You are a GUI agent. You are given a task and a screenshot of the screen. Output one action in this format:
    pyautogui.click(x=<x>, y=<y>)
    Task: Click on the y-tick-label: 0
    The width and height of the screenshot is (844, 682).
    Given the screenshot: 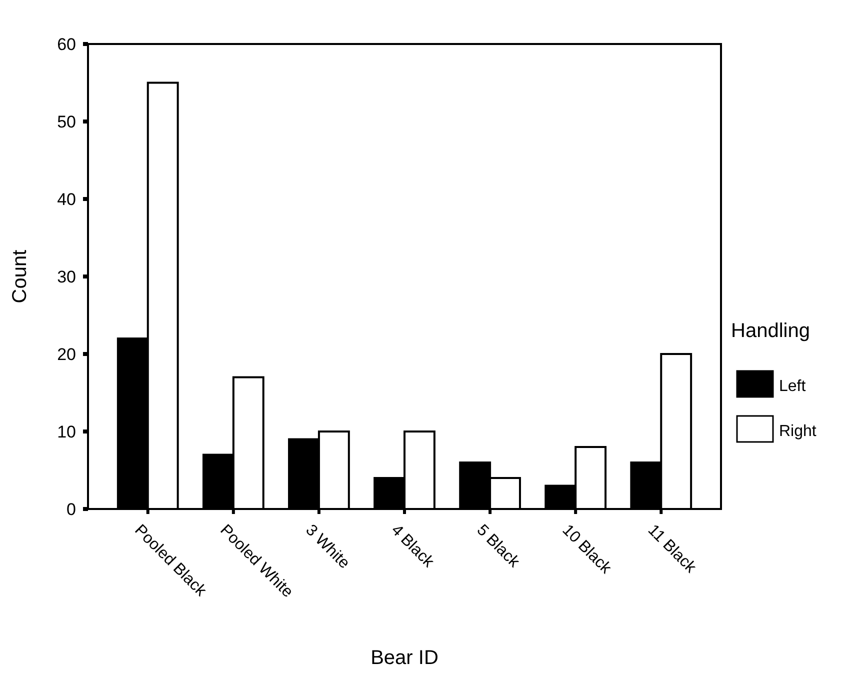 What is the action you would take?
    pyautogui.click(x=71, y=509)
    